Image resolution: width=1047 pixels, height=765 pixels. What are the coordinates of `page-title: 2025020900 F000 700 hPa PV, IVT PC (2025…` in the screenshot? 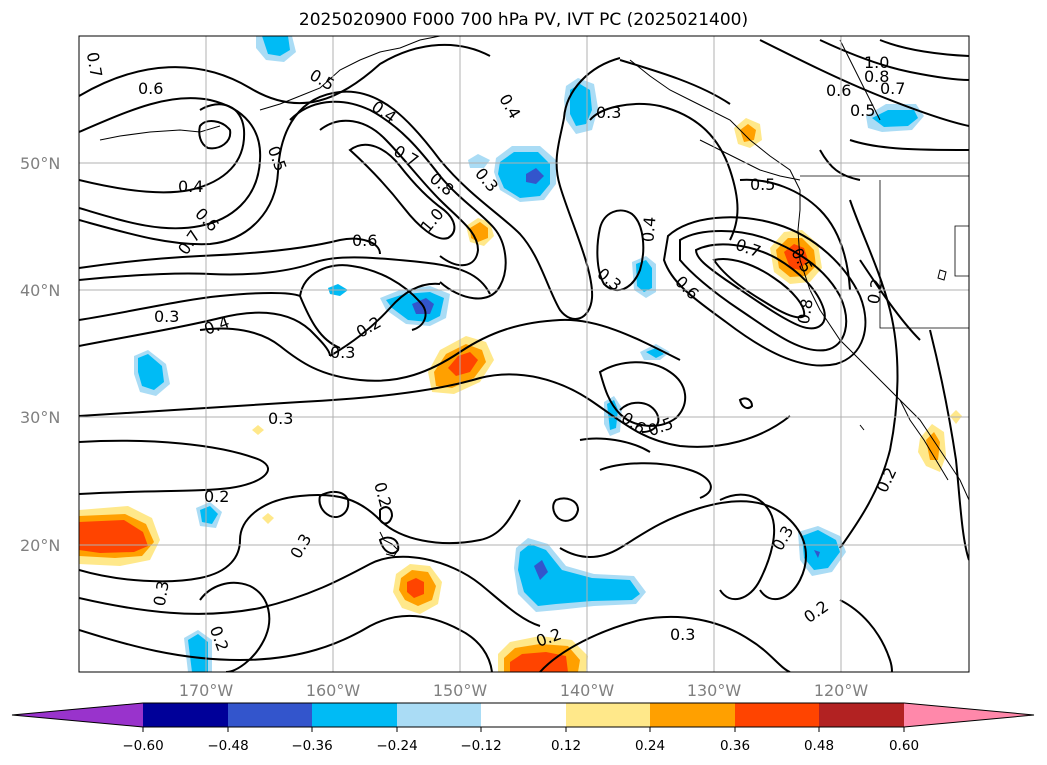 It's located at (523, 20).